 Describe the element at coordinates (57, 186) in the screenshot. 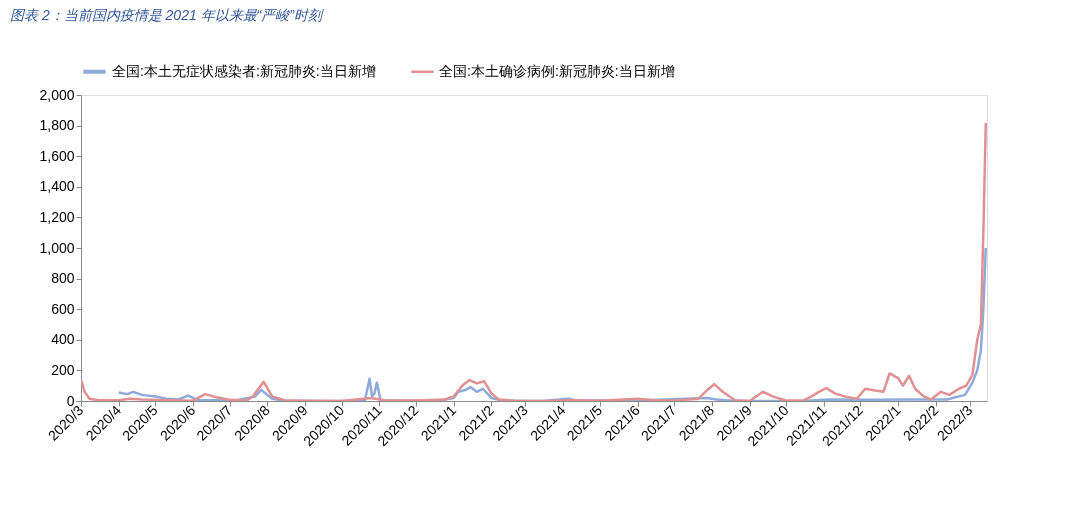

I see `y-tick-label: 1,400` at that location.